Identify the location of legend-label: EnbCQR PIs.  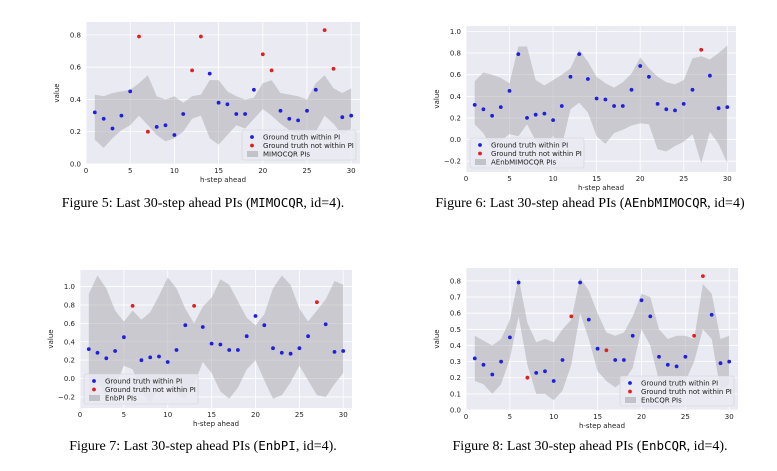
(661, 401).